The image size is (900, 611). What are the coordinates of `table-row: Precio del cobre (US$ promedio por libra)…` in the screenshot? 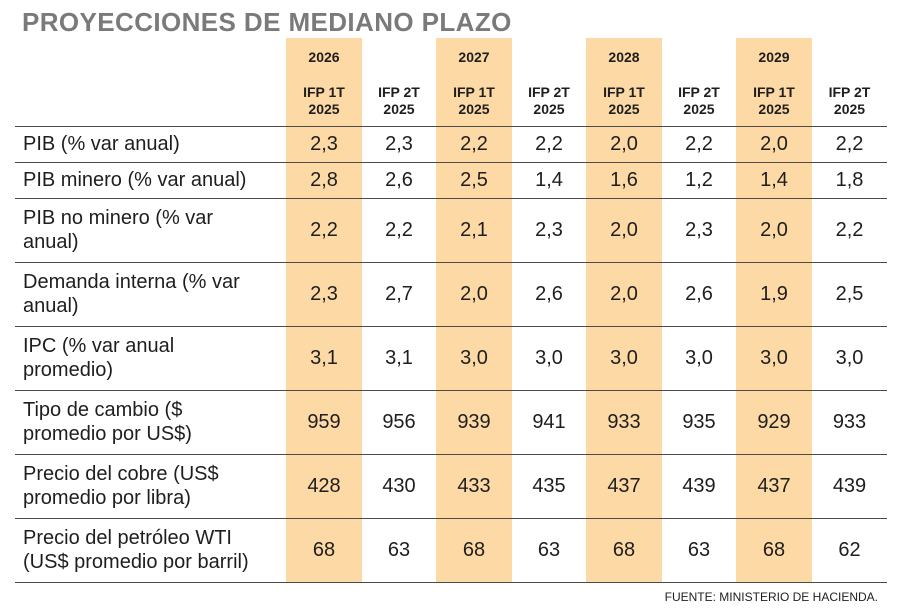 It's located at (451, 485).